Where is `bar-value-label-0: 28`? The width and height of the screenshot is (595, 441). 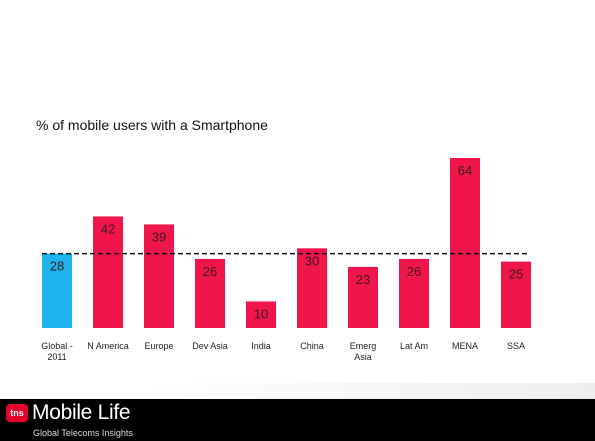
bar-value-label-0: 28 is located at coordinates (57, 266).